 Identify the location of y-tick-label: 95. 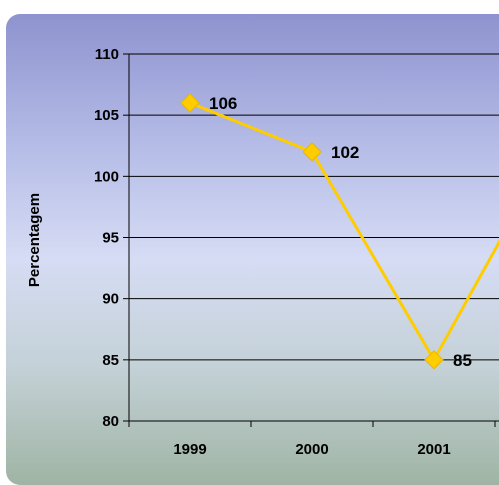
(110, 238).